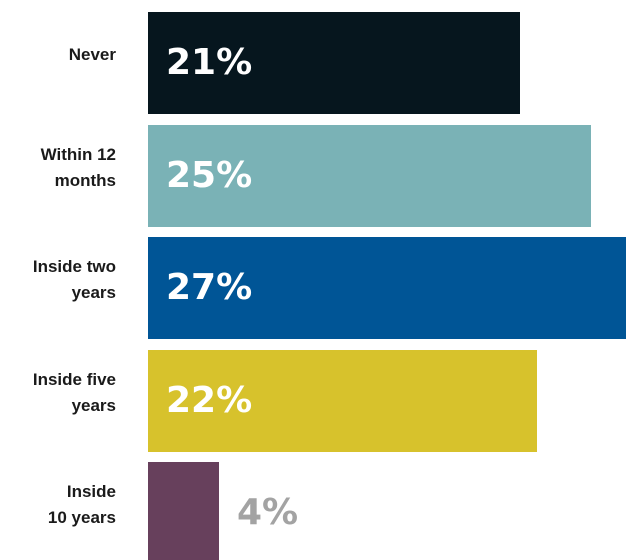 The width and height of the screenshot is (626, 560). Describe the element at coordinates (78, 167) in the screenshot. I see `category-label: Within 12 months` at that location.